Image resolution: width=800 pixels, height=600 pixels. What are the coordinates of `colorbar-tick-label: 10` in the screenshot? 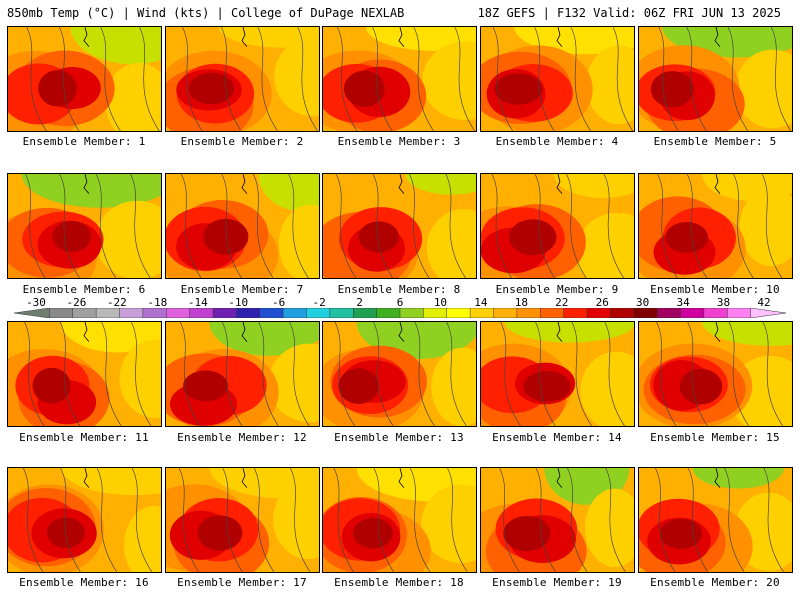 It's located at (440, 302).